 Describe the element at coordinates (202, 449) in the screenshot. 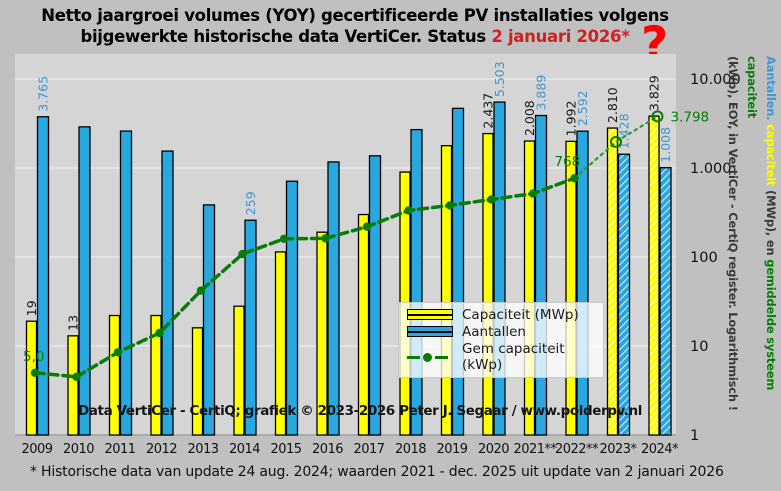

I see `svg-text: 2013` at that location.